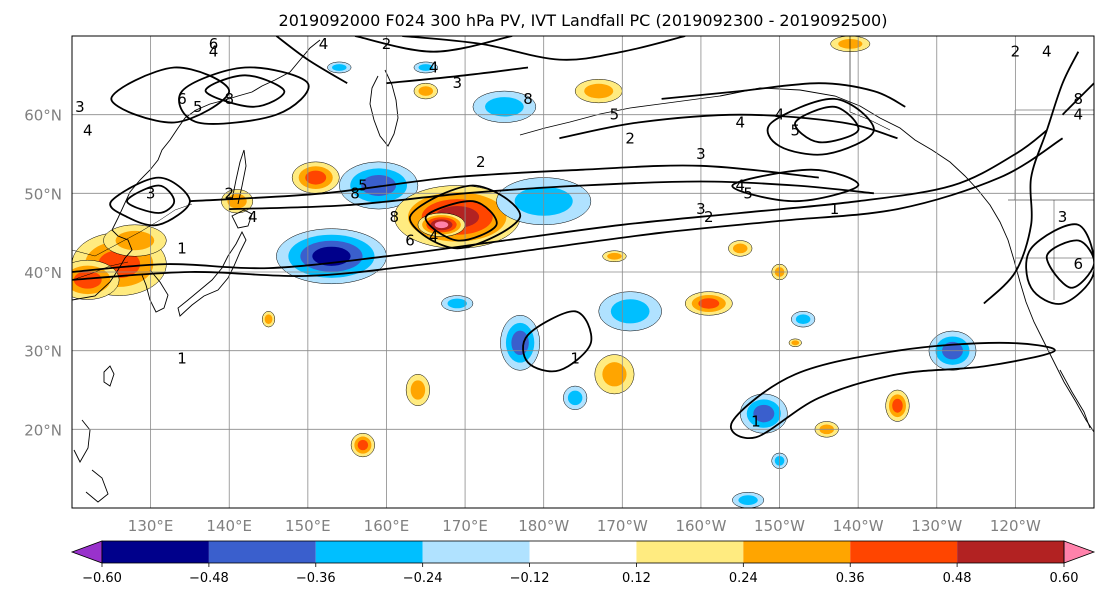 The image size is (1105, 601). I want to click on colorbar-tick-label: −0.12, so click(530, 578).